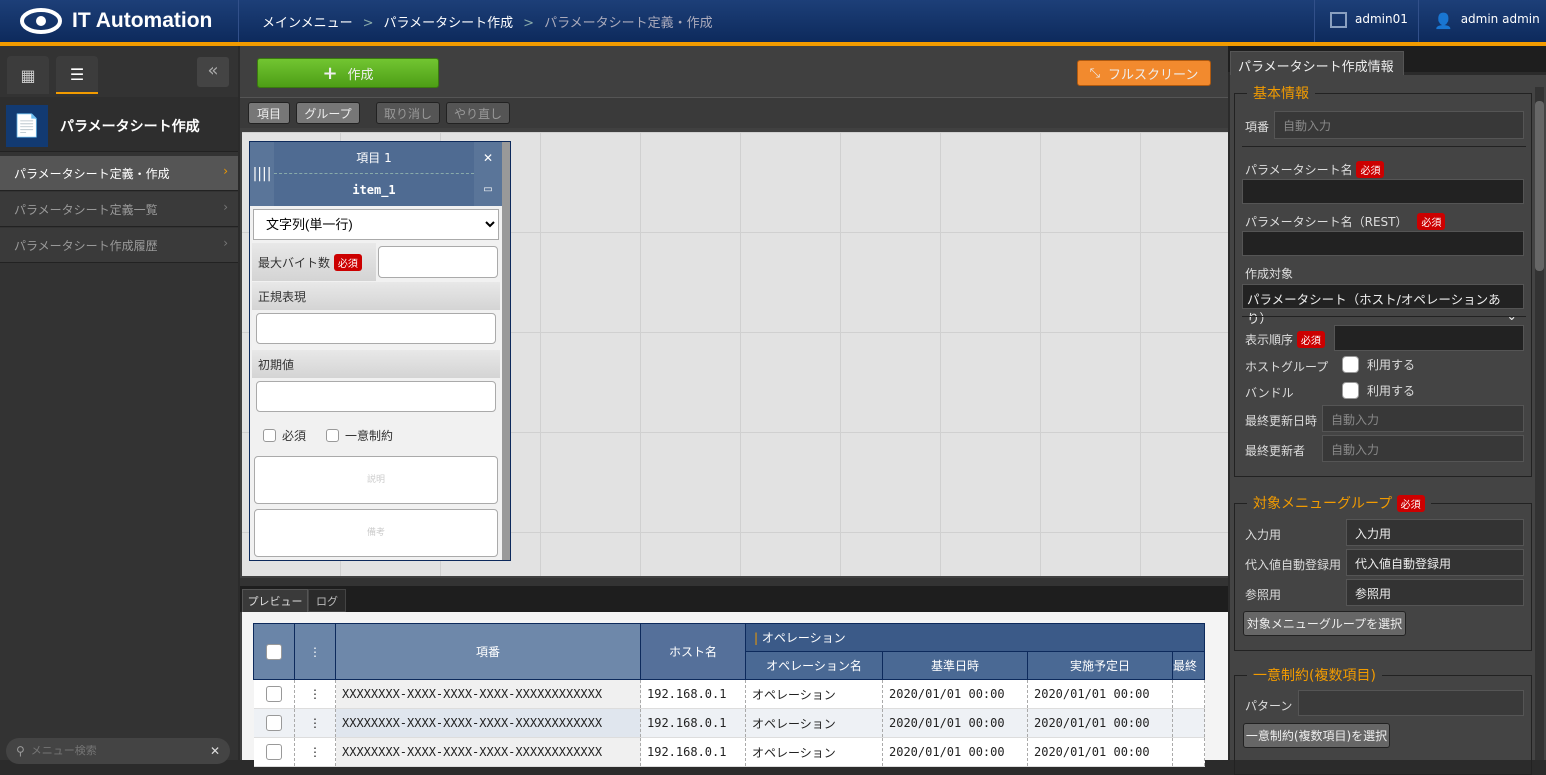 This screenshot has width=1546, height=775. I want to click on updated-by-field: 自動入力, so click(1423, 448).